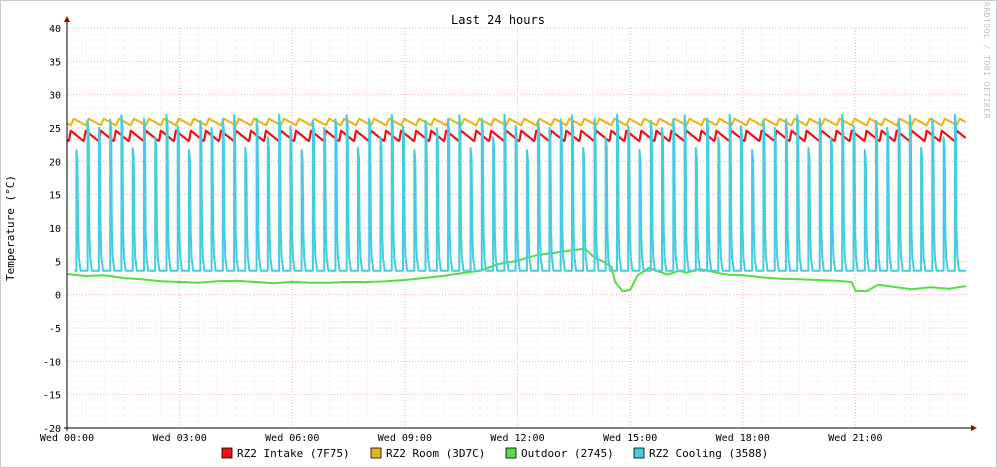  I want to click on legend-label-1: RZ2 Room (3D7C), so click(435, 453).